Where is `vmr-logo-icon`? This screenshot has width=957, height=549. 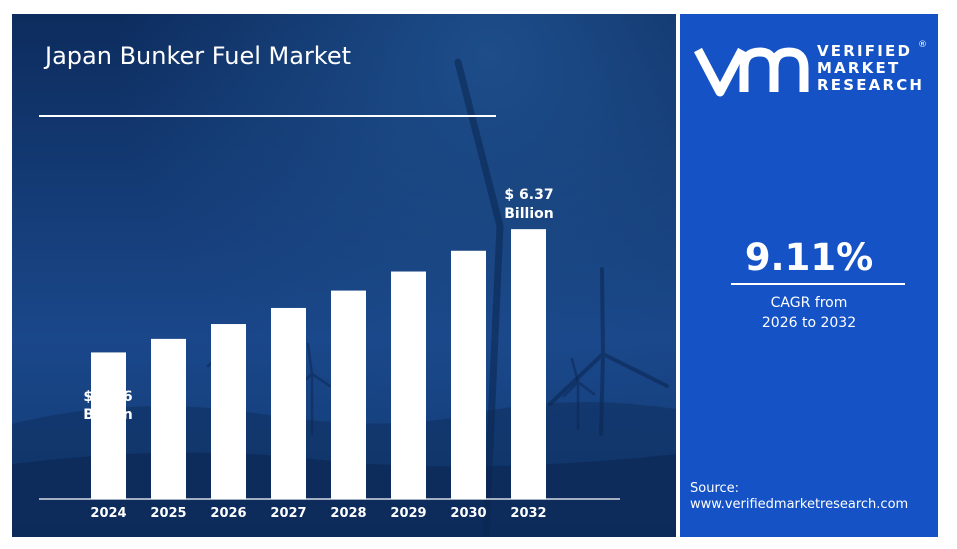
vmr-logo-icon is located at coordinates (751, 72).